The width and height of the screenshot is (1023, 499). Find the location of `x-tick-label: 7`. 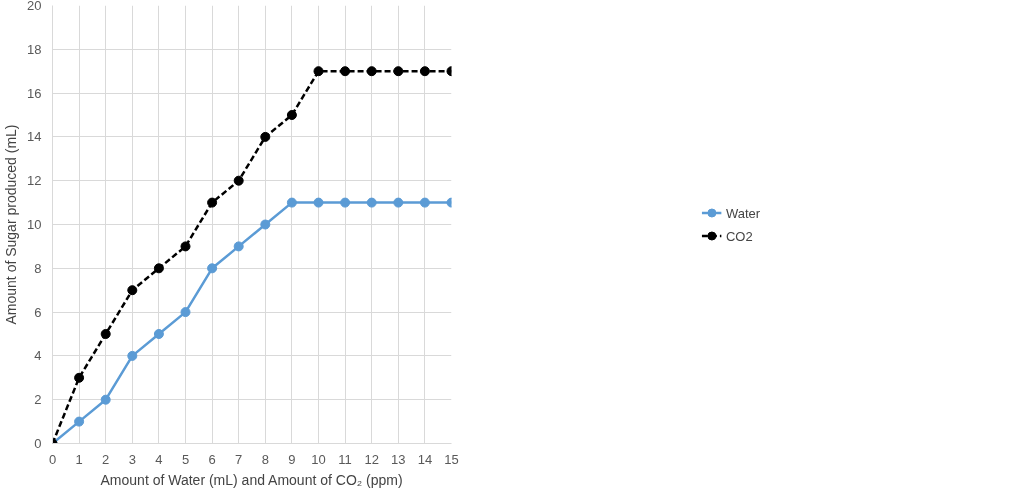

x-tick-label: 7 is located at coordinates (239, 459).